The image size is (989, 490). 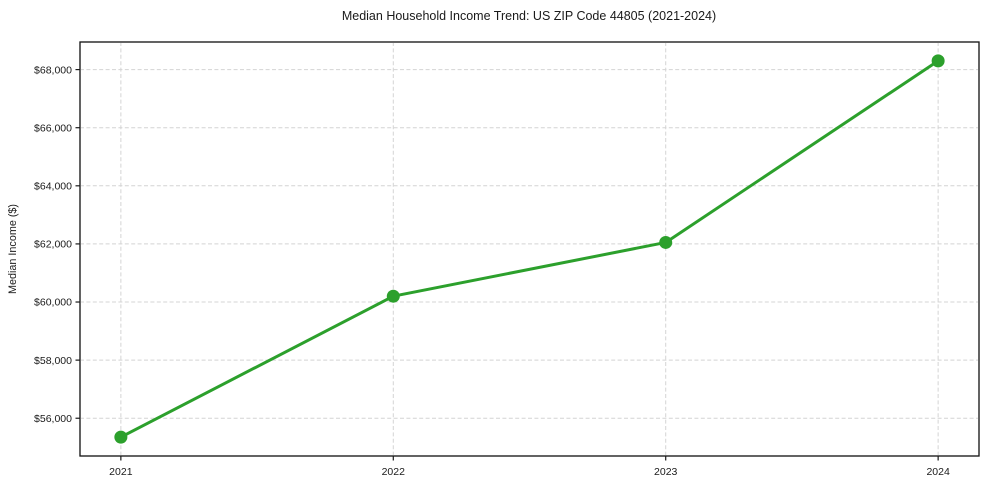 What do you see at coordinates (53, 245) in the screenshot?
I see `y-tick-label: $62,000` at bounding box center [53, 245].